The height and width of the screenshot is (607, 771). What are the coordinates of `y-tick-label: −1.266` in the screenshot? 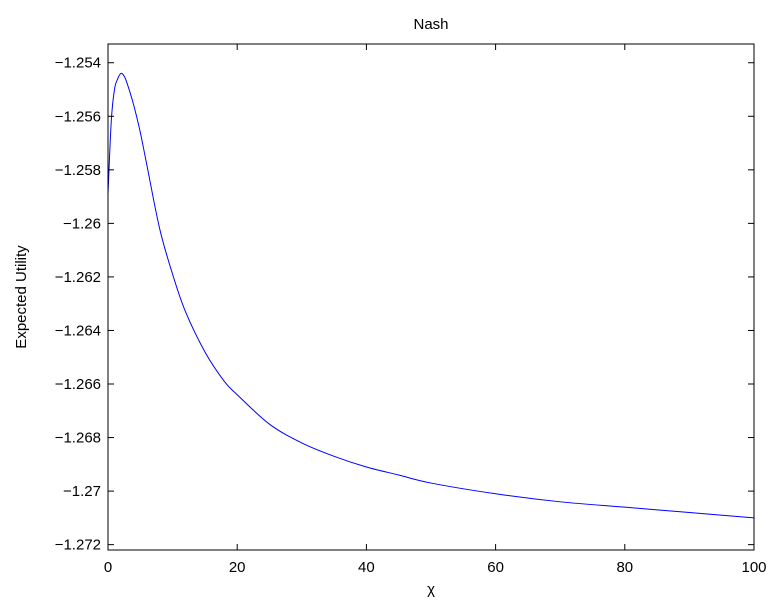 It's located at (78, 384).